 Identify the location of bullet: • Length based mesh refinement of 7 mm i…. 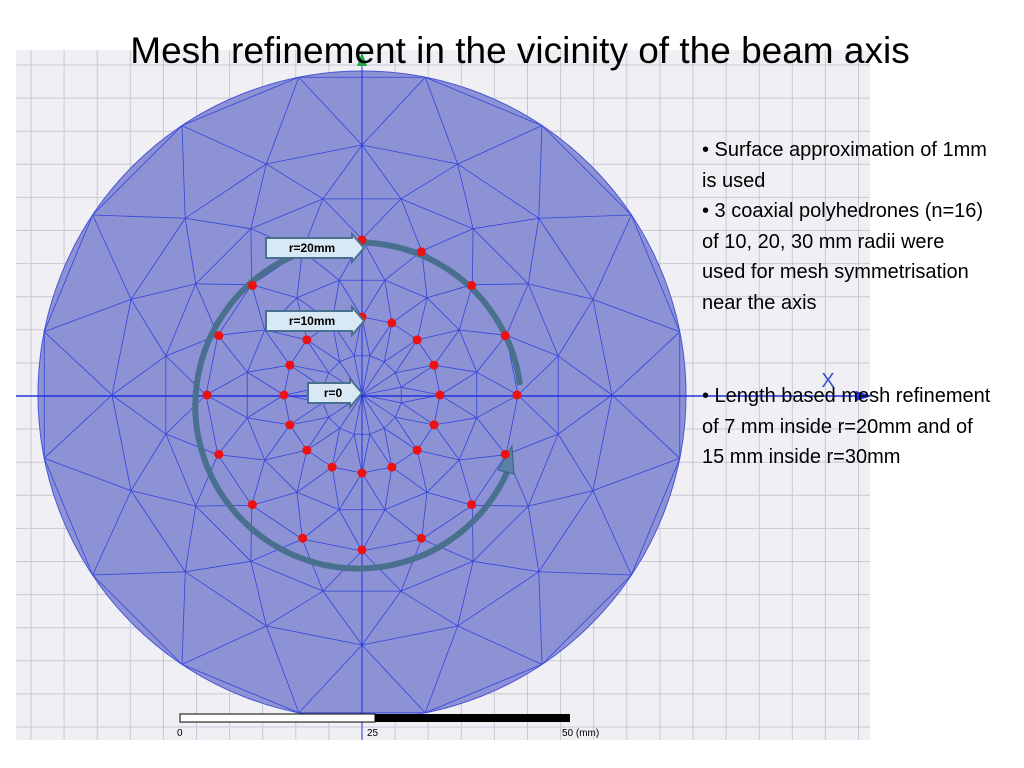
(846, 426).